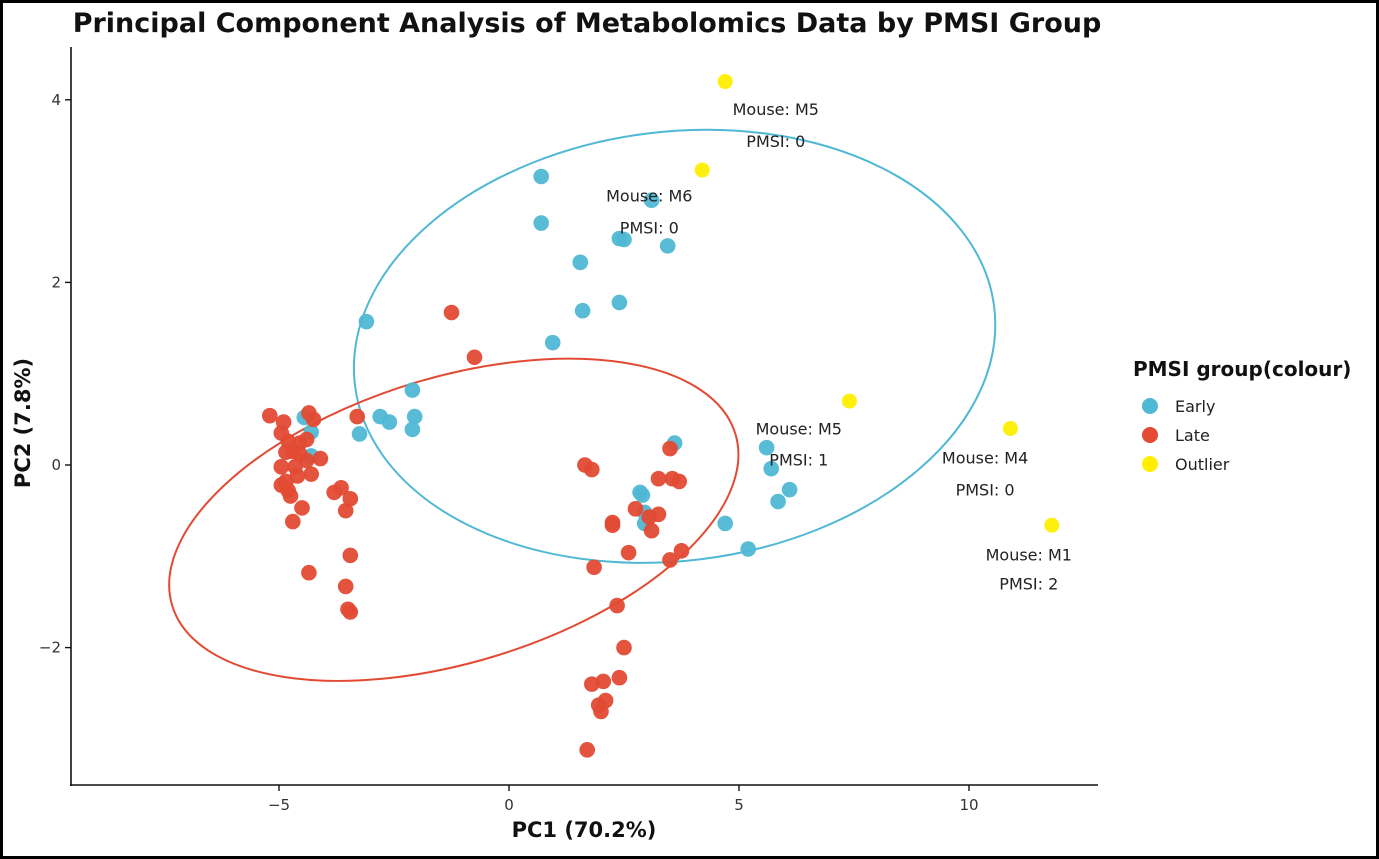  I want to click on point-annotation: PMSI: 1, so click(798, 460).